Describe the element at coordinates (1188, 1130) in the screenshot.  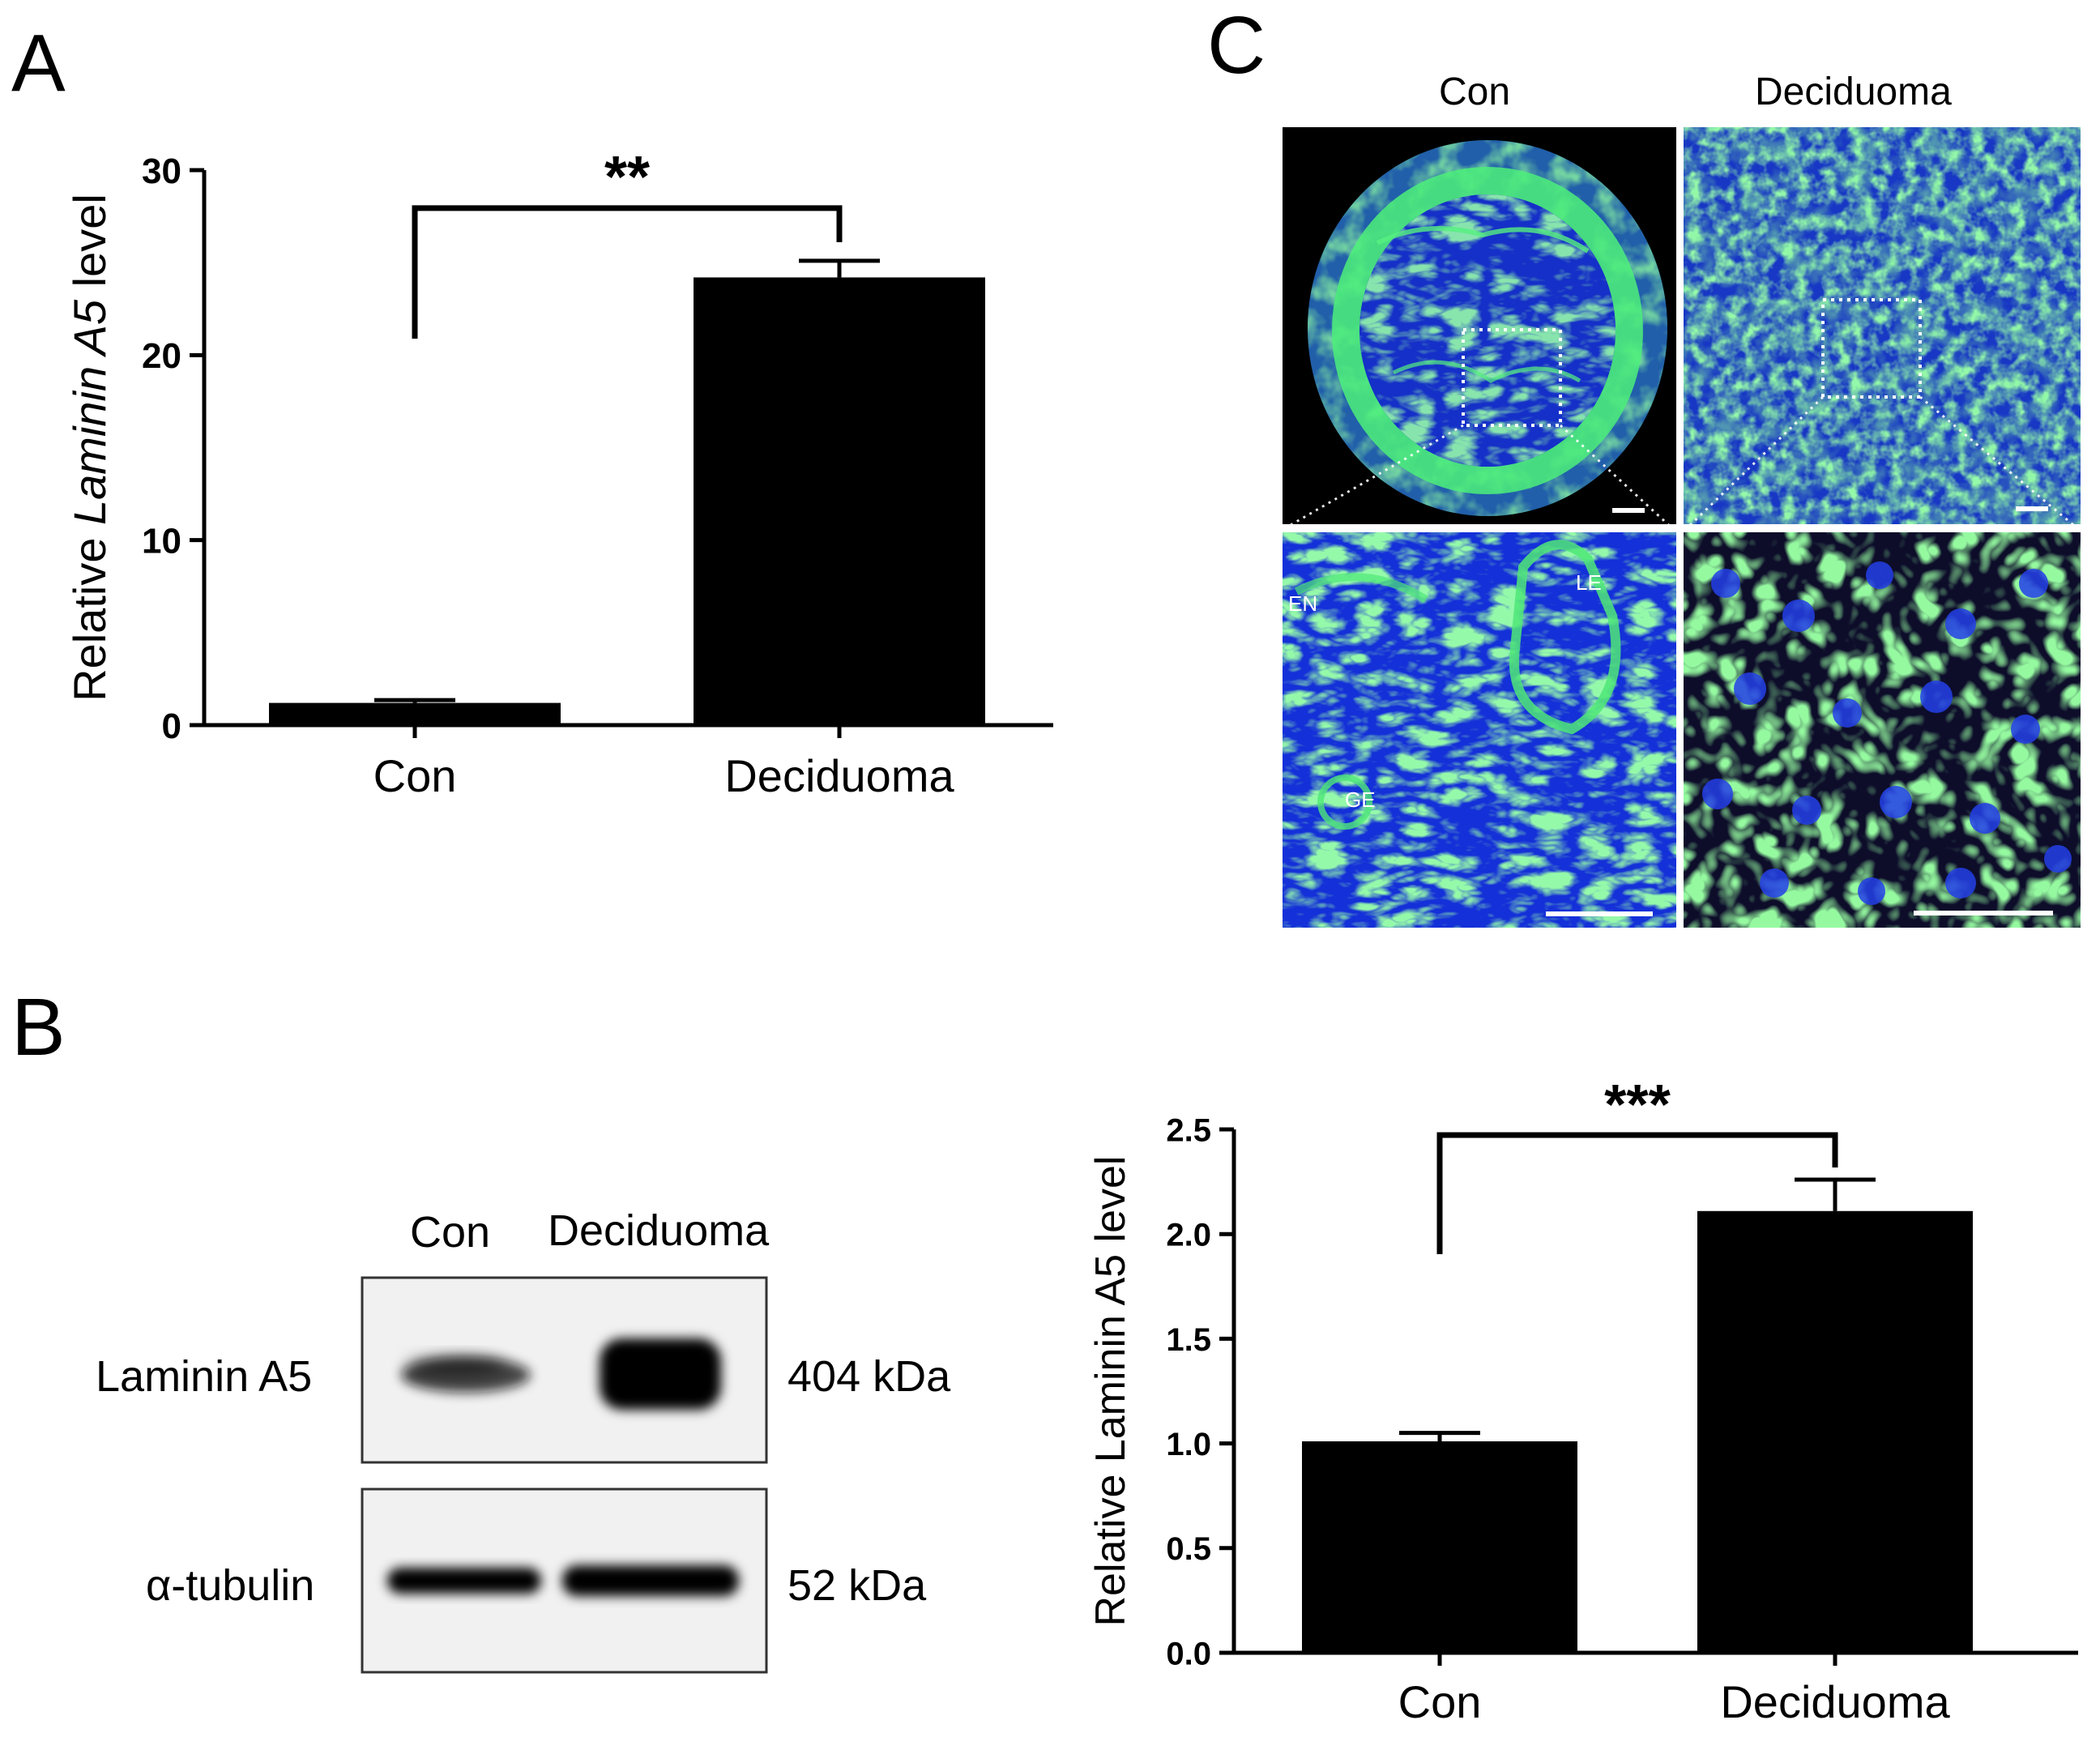
I see `y-tick-label: 2.5` at that location.